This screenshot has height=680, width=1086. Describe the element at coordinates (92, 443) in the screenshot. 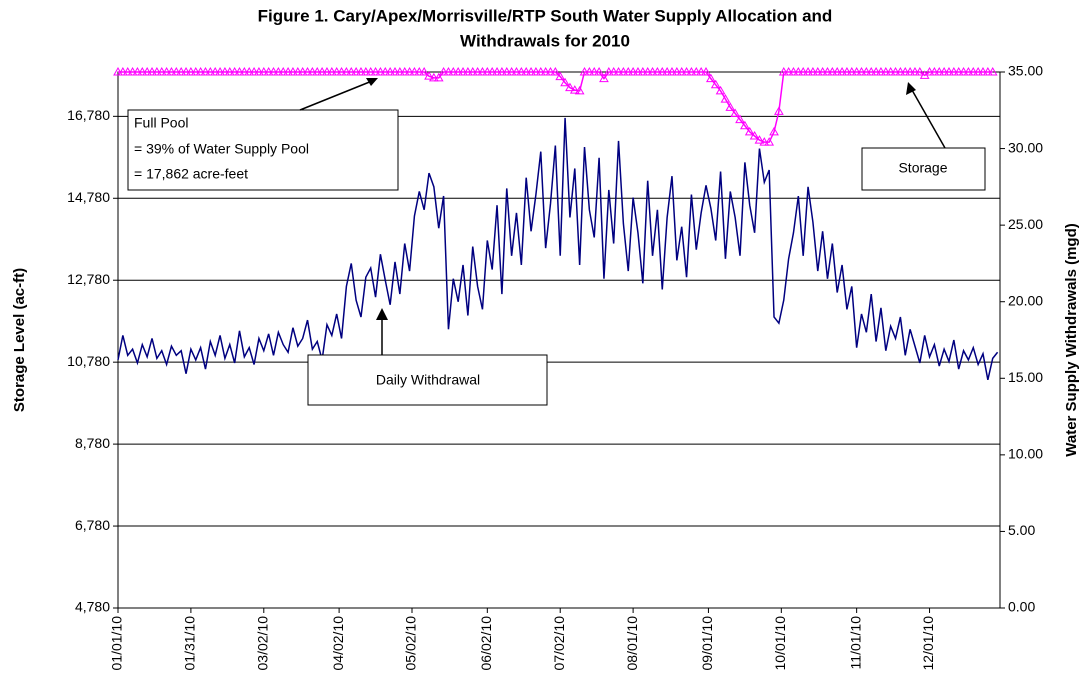

I see `y-tick-label: 8,780` at that location.